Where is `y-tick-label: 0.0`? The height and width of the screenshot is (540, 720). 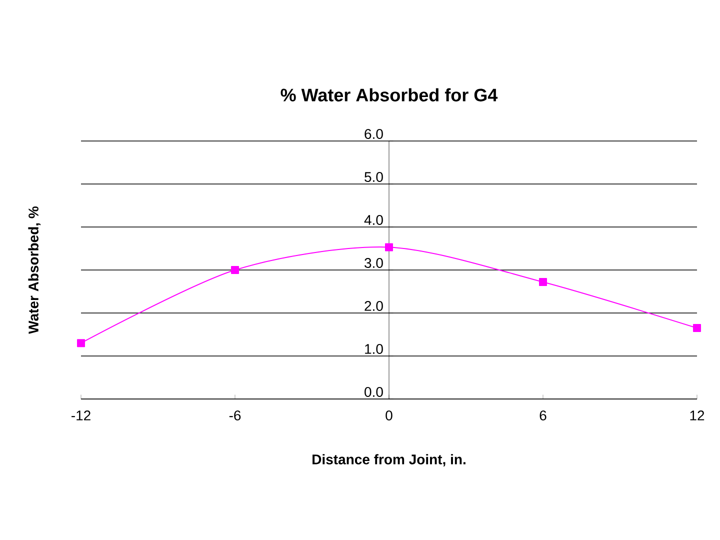 y-tick-label: 0.0 is located at coordinates (373, 392).